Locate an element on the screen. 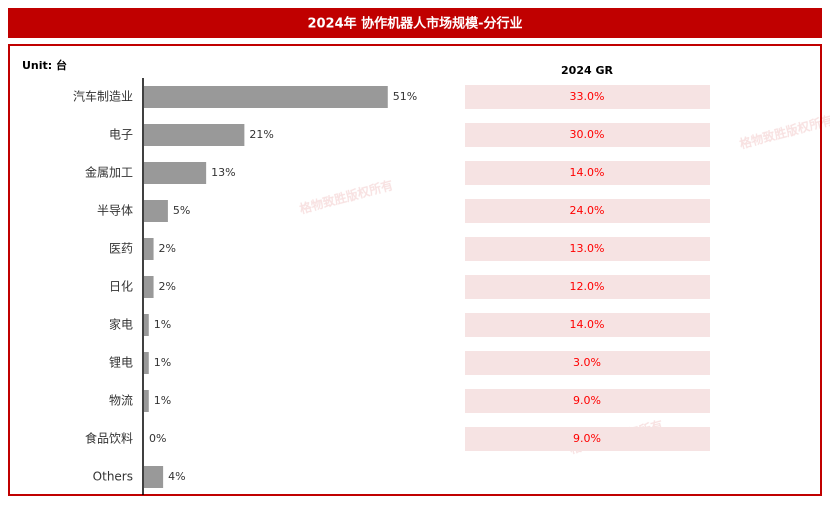  growth-header: 2024 GR is located at coordinates (587, 70).